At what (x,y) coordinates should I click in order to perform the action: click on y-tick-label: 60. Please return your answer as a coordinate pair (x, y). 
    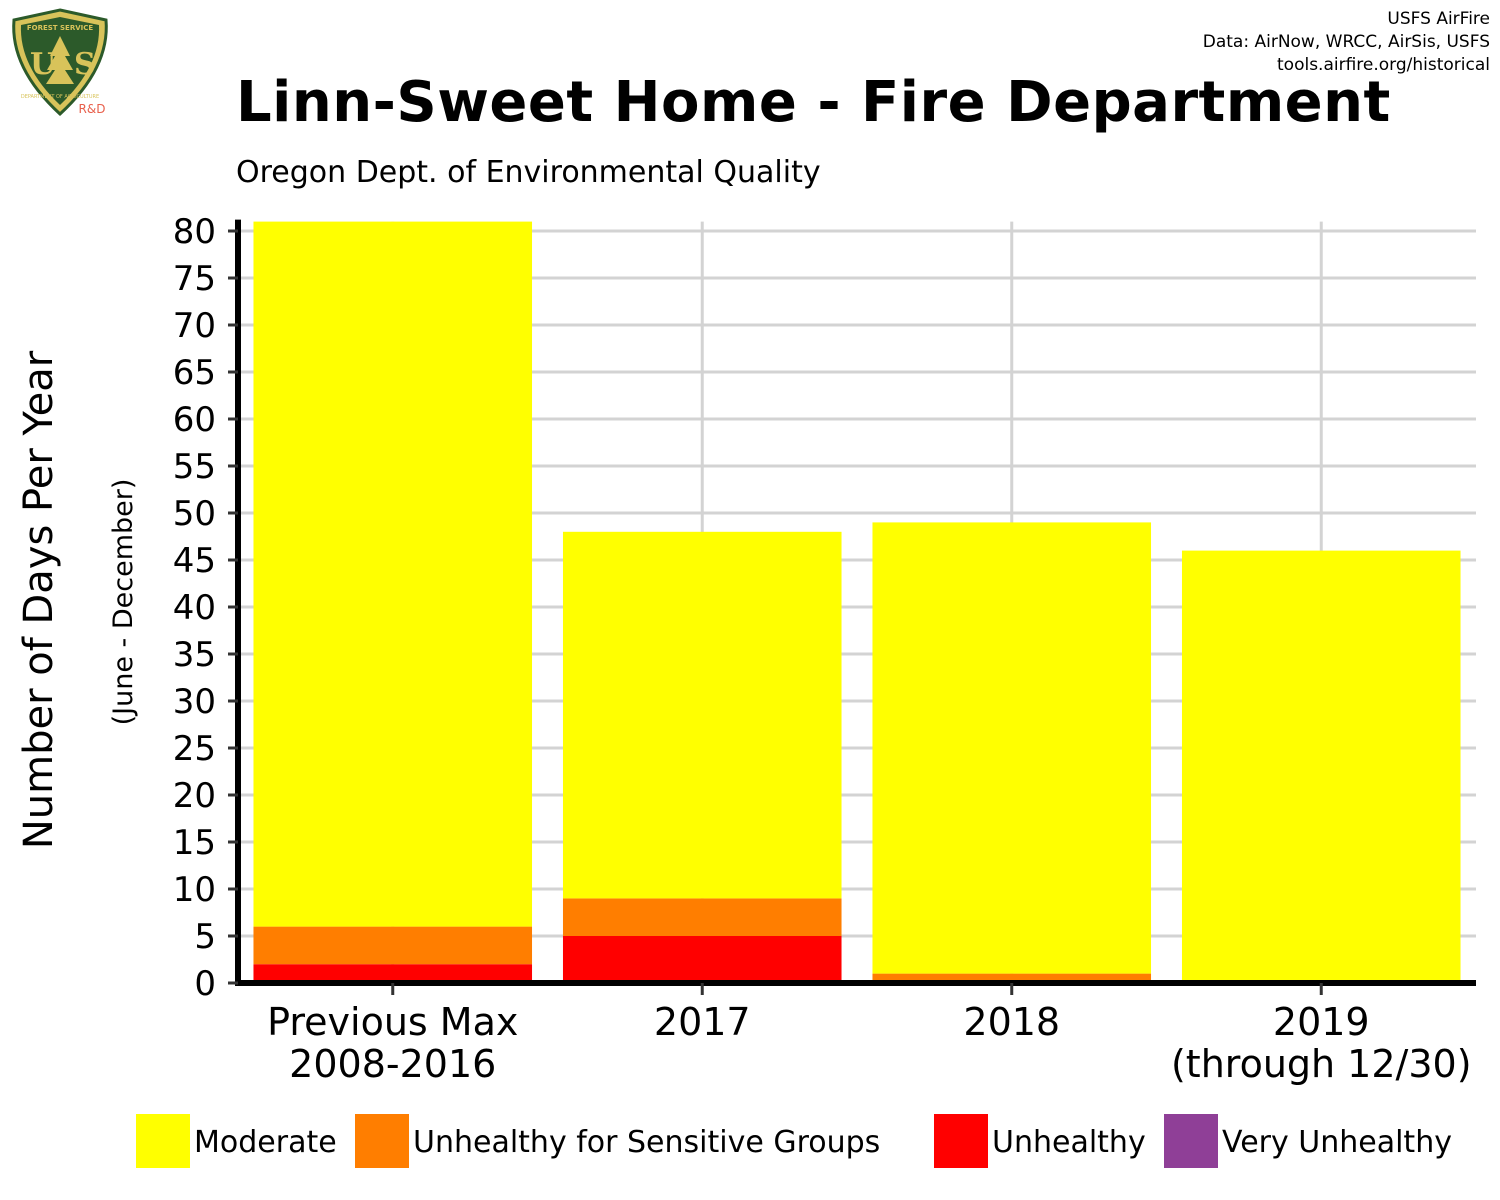
    Looking at the image, I should click on (194, 420).